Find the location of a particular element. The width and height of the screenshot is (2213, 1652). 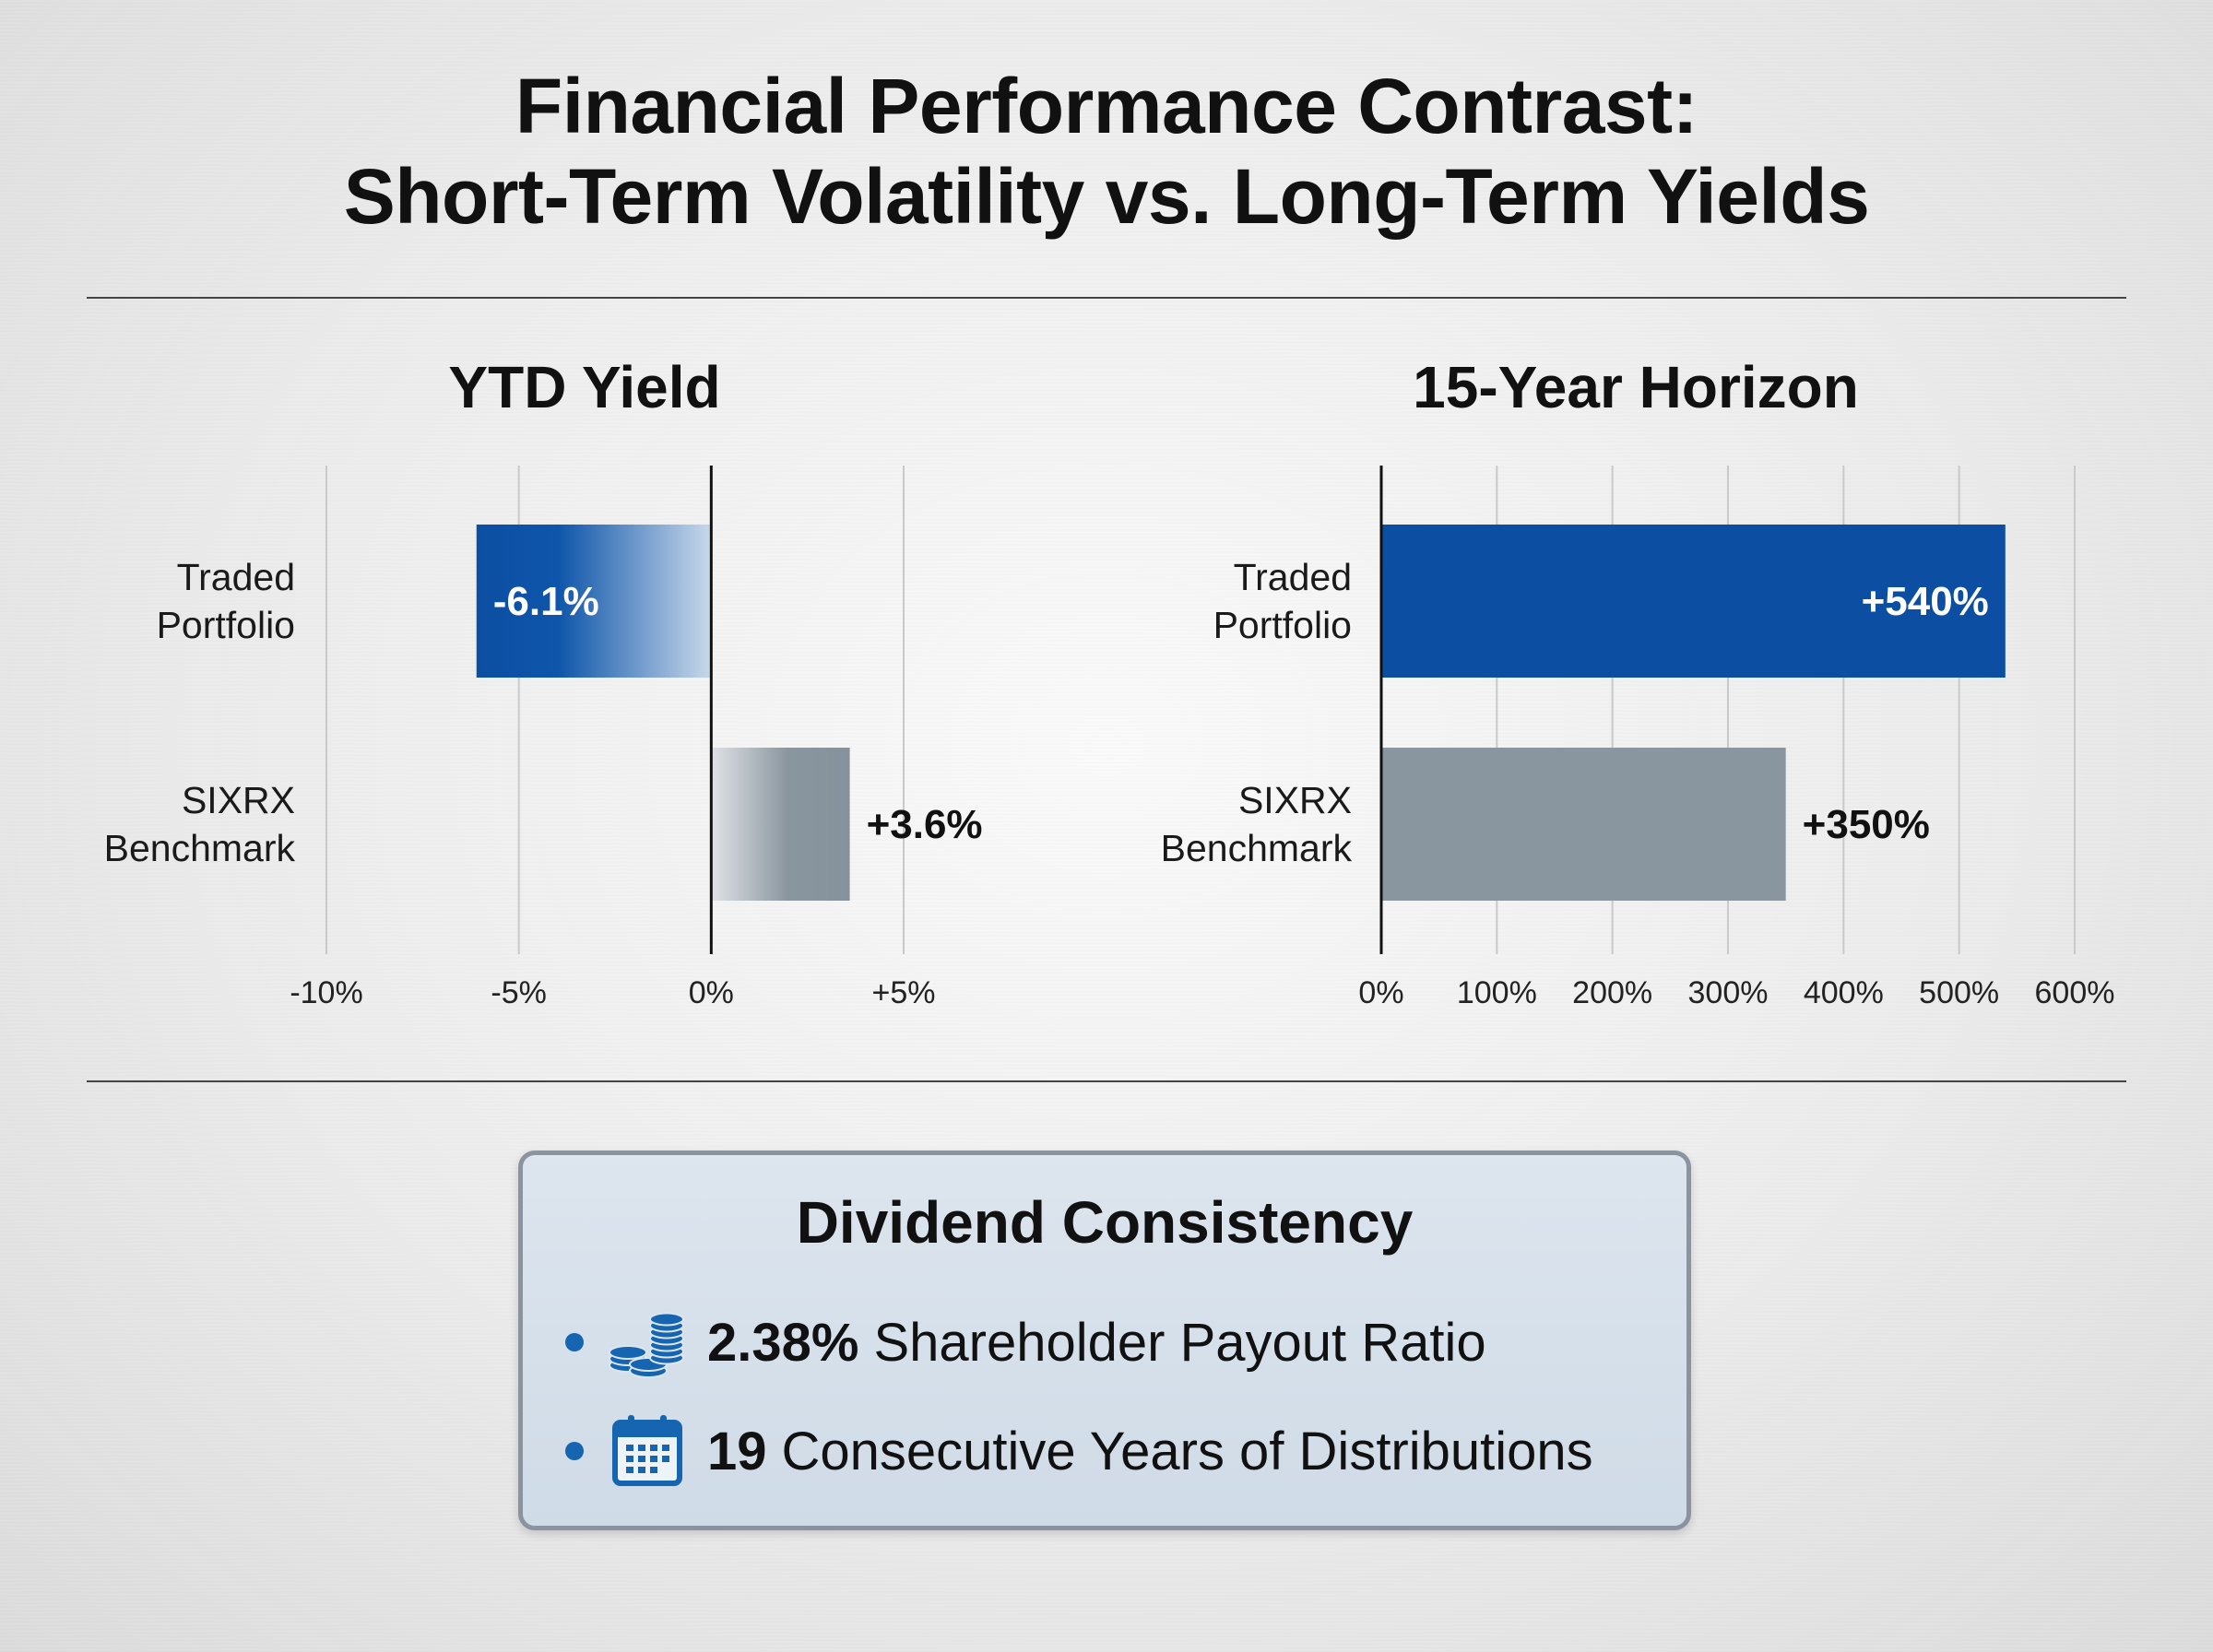

dividend-consistency-panel: Dividend Consistency is located at coordinates (1104, 1340).